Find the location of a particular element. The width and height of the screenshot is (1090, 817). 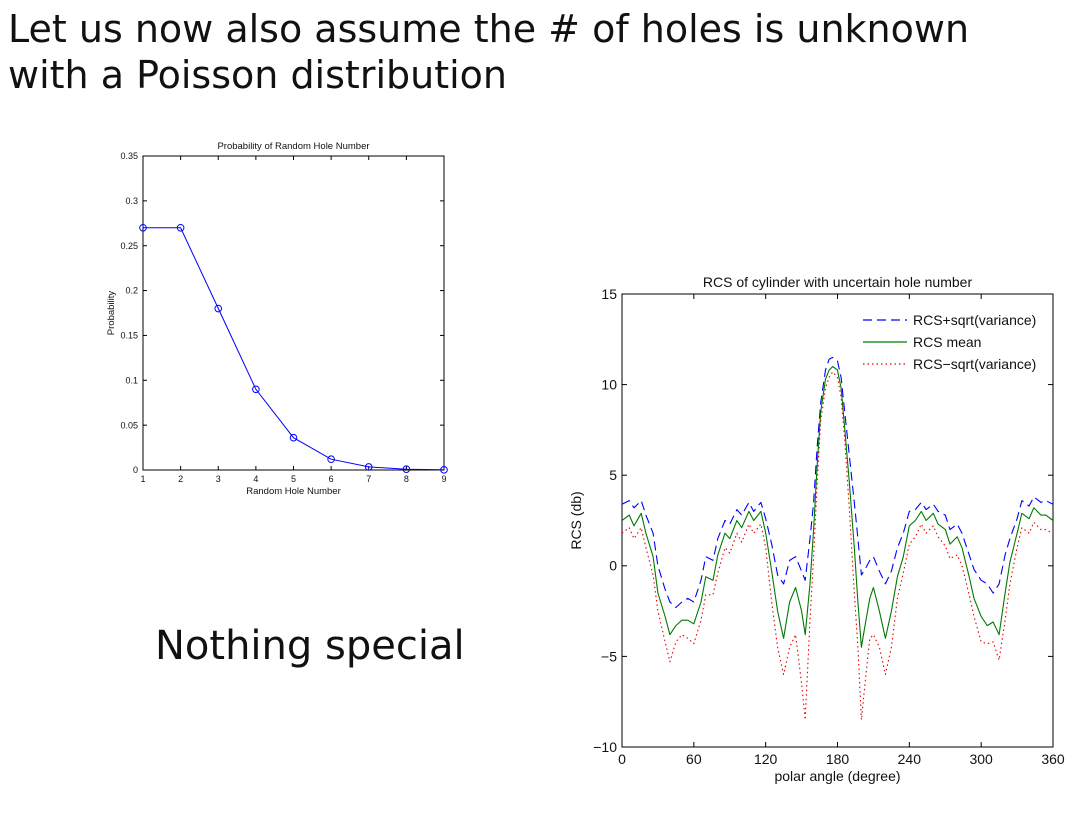

y-axis-label: RCS (db) is located at coordinates (576, 520).